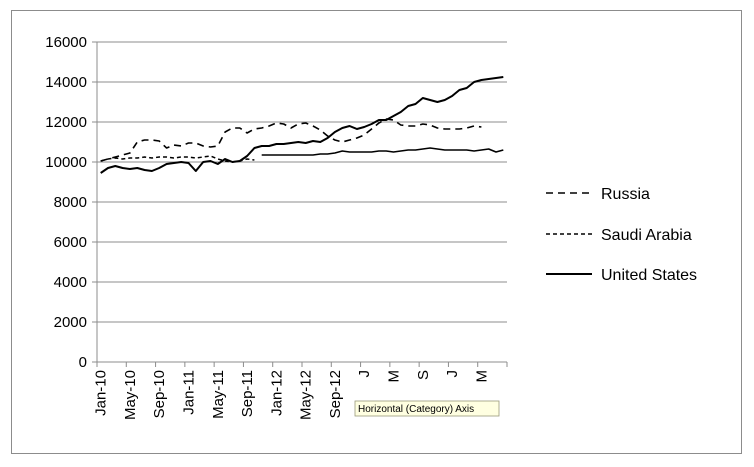 The image size is (754, 467). What do you see at coordinates (247, 393) in the screenshot?
I see `x-tick-label: Sep-11` at bounding box center [247, 393].